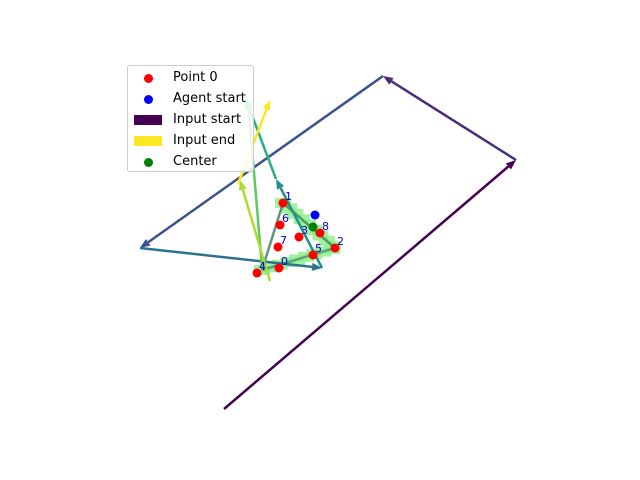  I want to click on legend-item-agent-start: Agent start, so click(191, 99).